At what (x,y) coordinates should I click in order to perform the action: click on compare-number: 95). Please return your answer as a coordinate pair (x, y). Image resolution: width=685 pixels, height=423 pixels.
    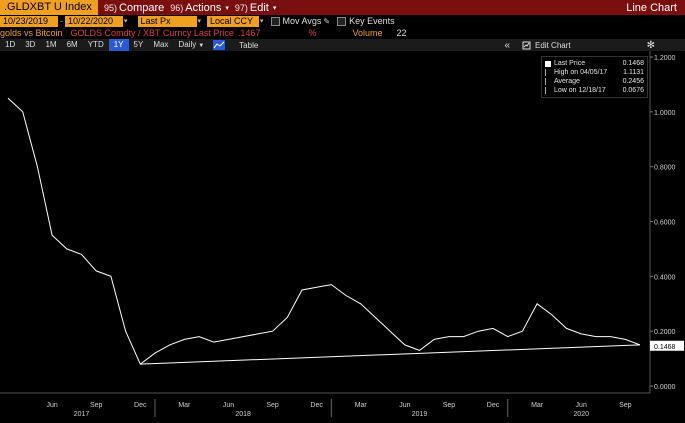
    Looking at the image, I should click on (111, 7).